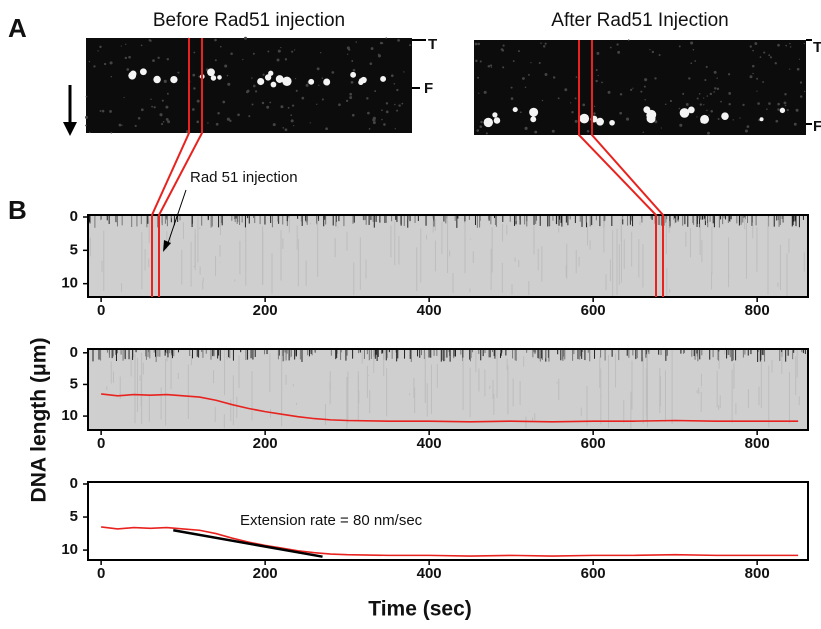 Image resolution: width=821 pixels, height=629 pixels. I want to click on x-tick-label: 200, so click(265, 573).